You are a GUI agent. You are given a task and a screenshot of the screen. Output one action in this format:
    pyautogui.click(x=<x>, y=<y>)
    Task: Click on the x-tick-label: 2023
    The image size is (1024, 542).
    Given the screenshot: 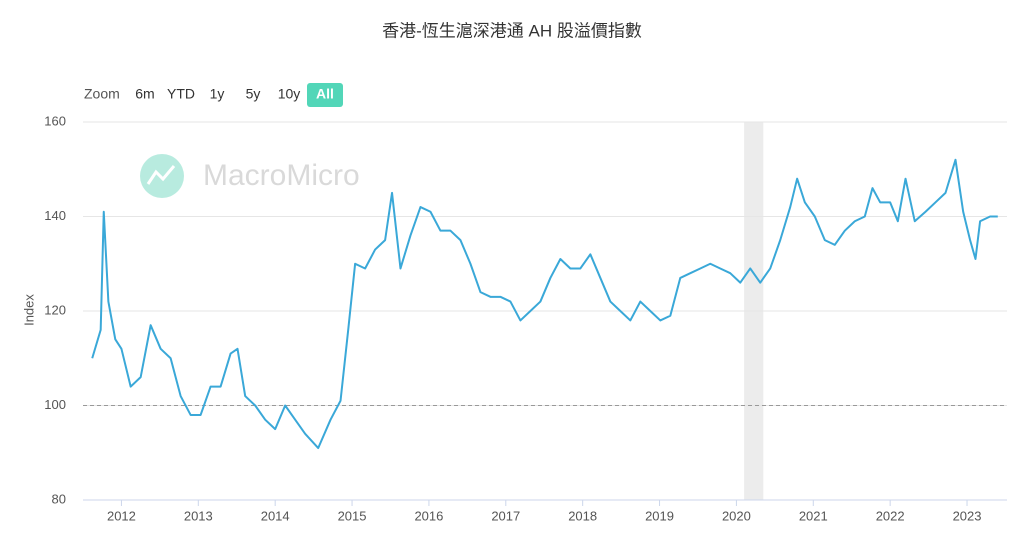 What is the action you would take?
    pyautogui.click(x=967, y=515)
    